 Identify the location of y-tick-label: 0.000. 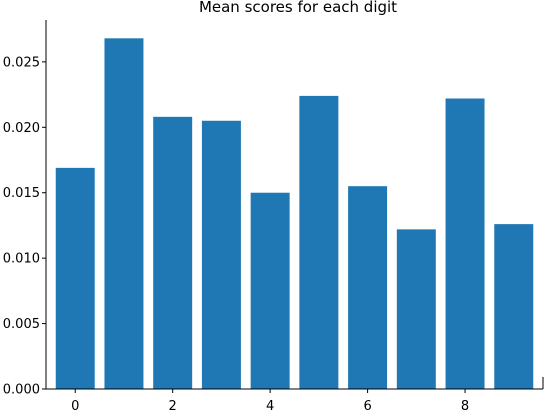
(21, 390).